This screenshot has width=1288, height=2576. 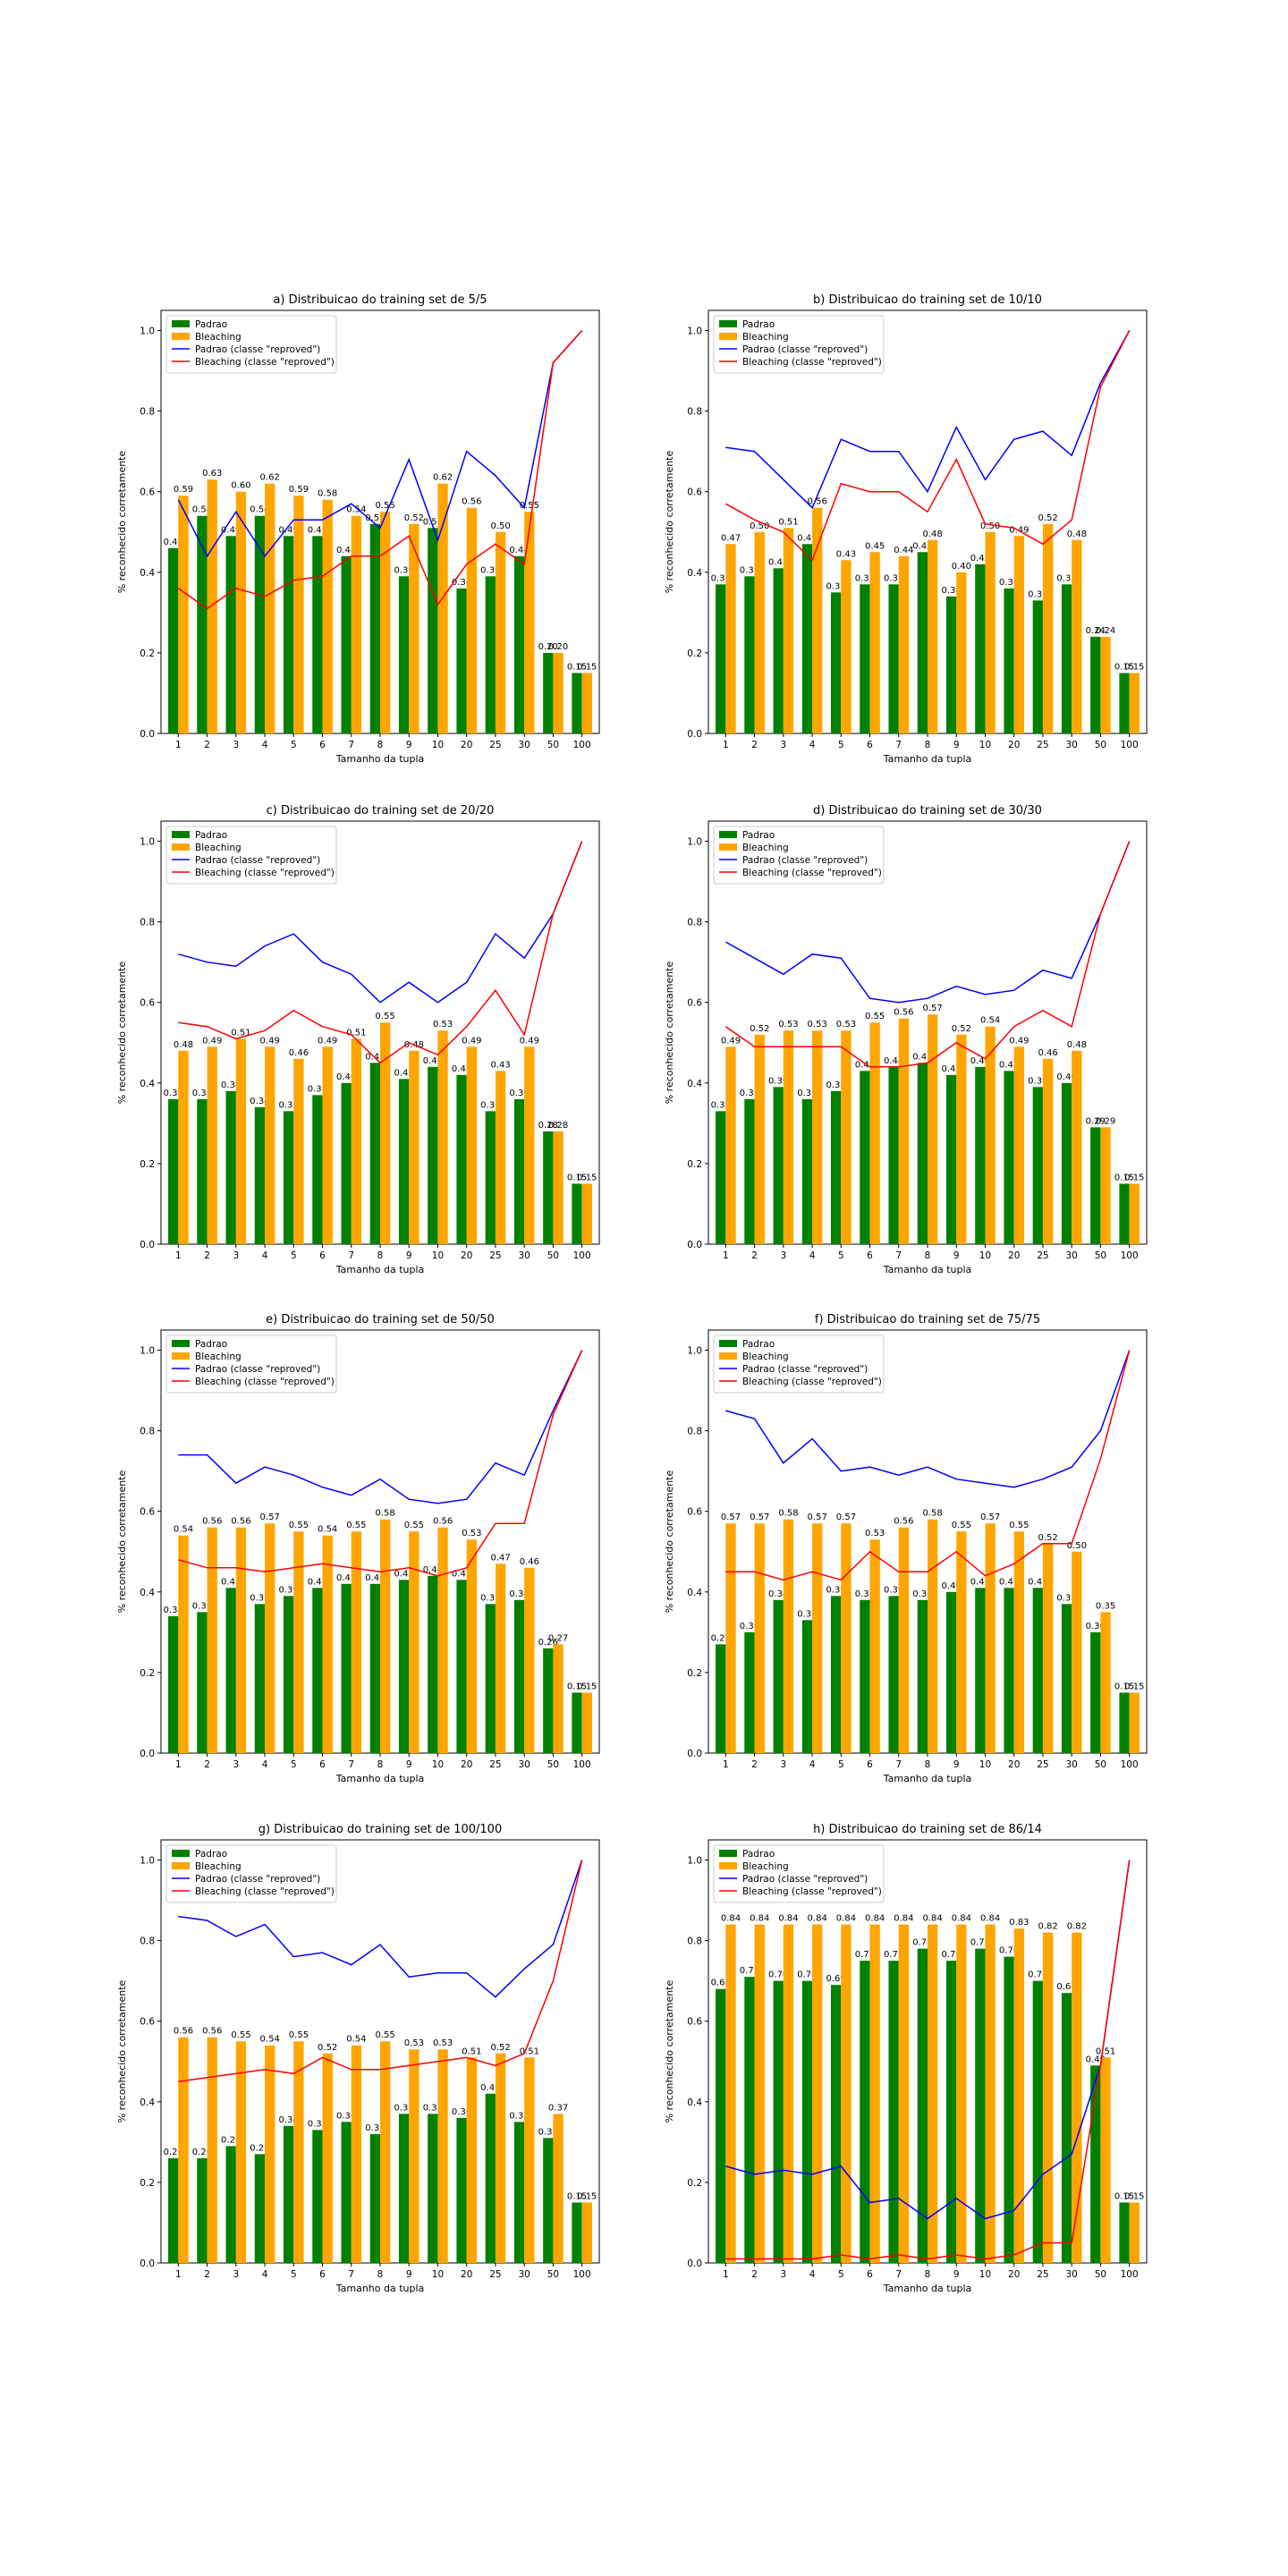 What do you see at coordinates (846, 1517) in the screenshot?
I see `data-label-bleaching: 0.57` at bounding box center [846, 1517].